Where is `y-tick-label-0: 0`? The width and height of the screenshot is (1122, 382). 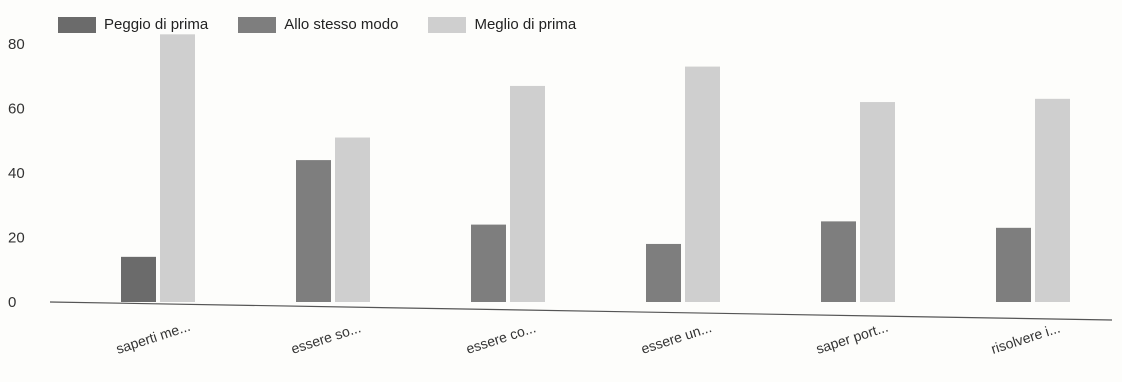
y-tick-label-0: 0 is located at coordinates (12, 302).